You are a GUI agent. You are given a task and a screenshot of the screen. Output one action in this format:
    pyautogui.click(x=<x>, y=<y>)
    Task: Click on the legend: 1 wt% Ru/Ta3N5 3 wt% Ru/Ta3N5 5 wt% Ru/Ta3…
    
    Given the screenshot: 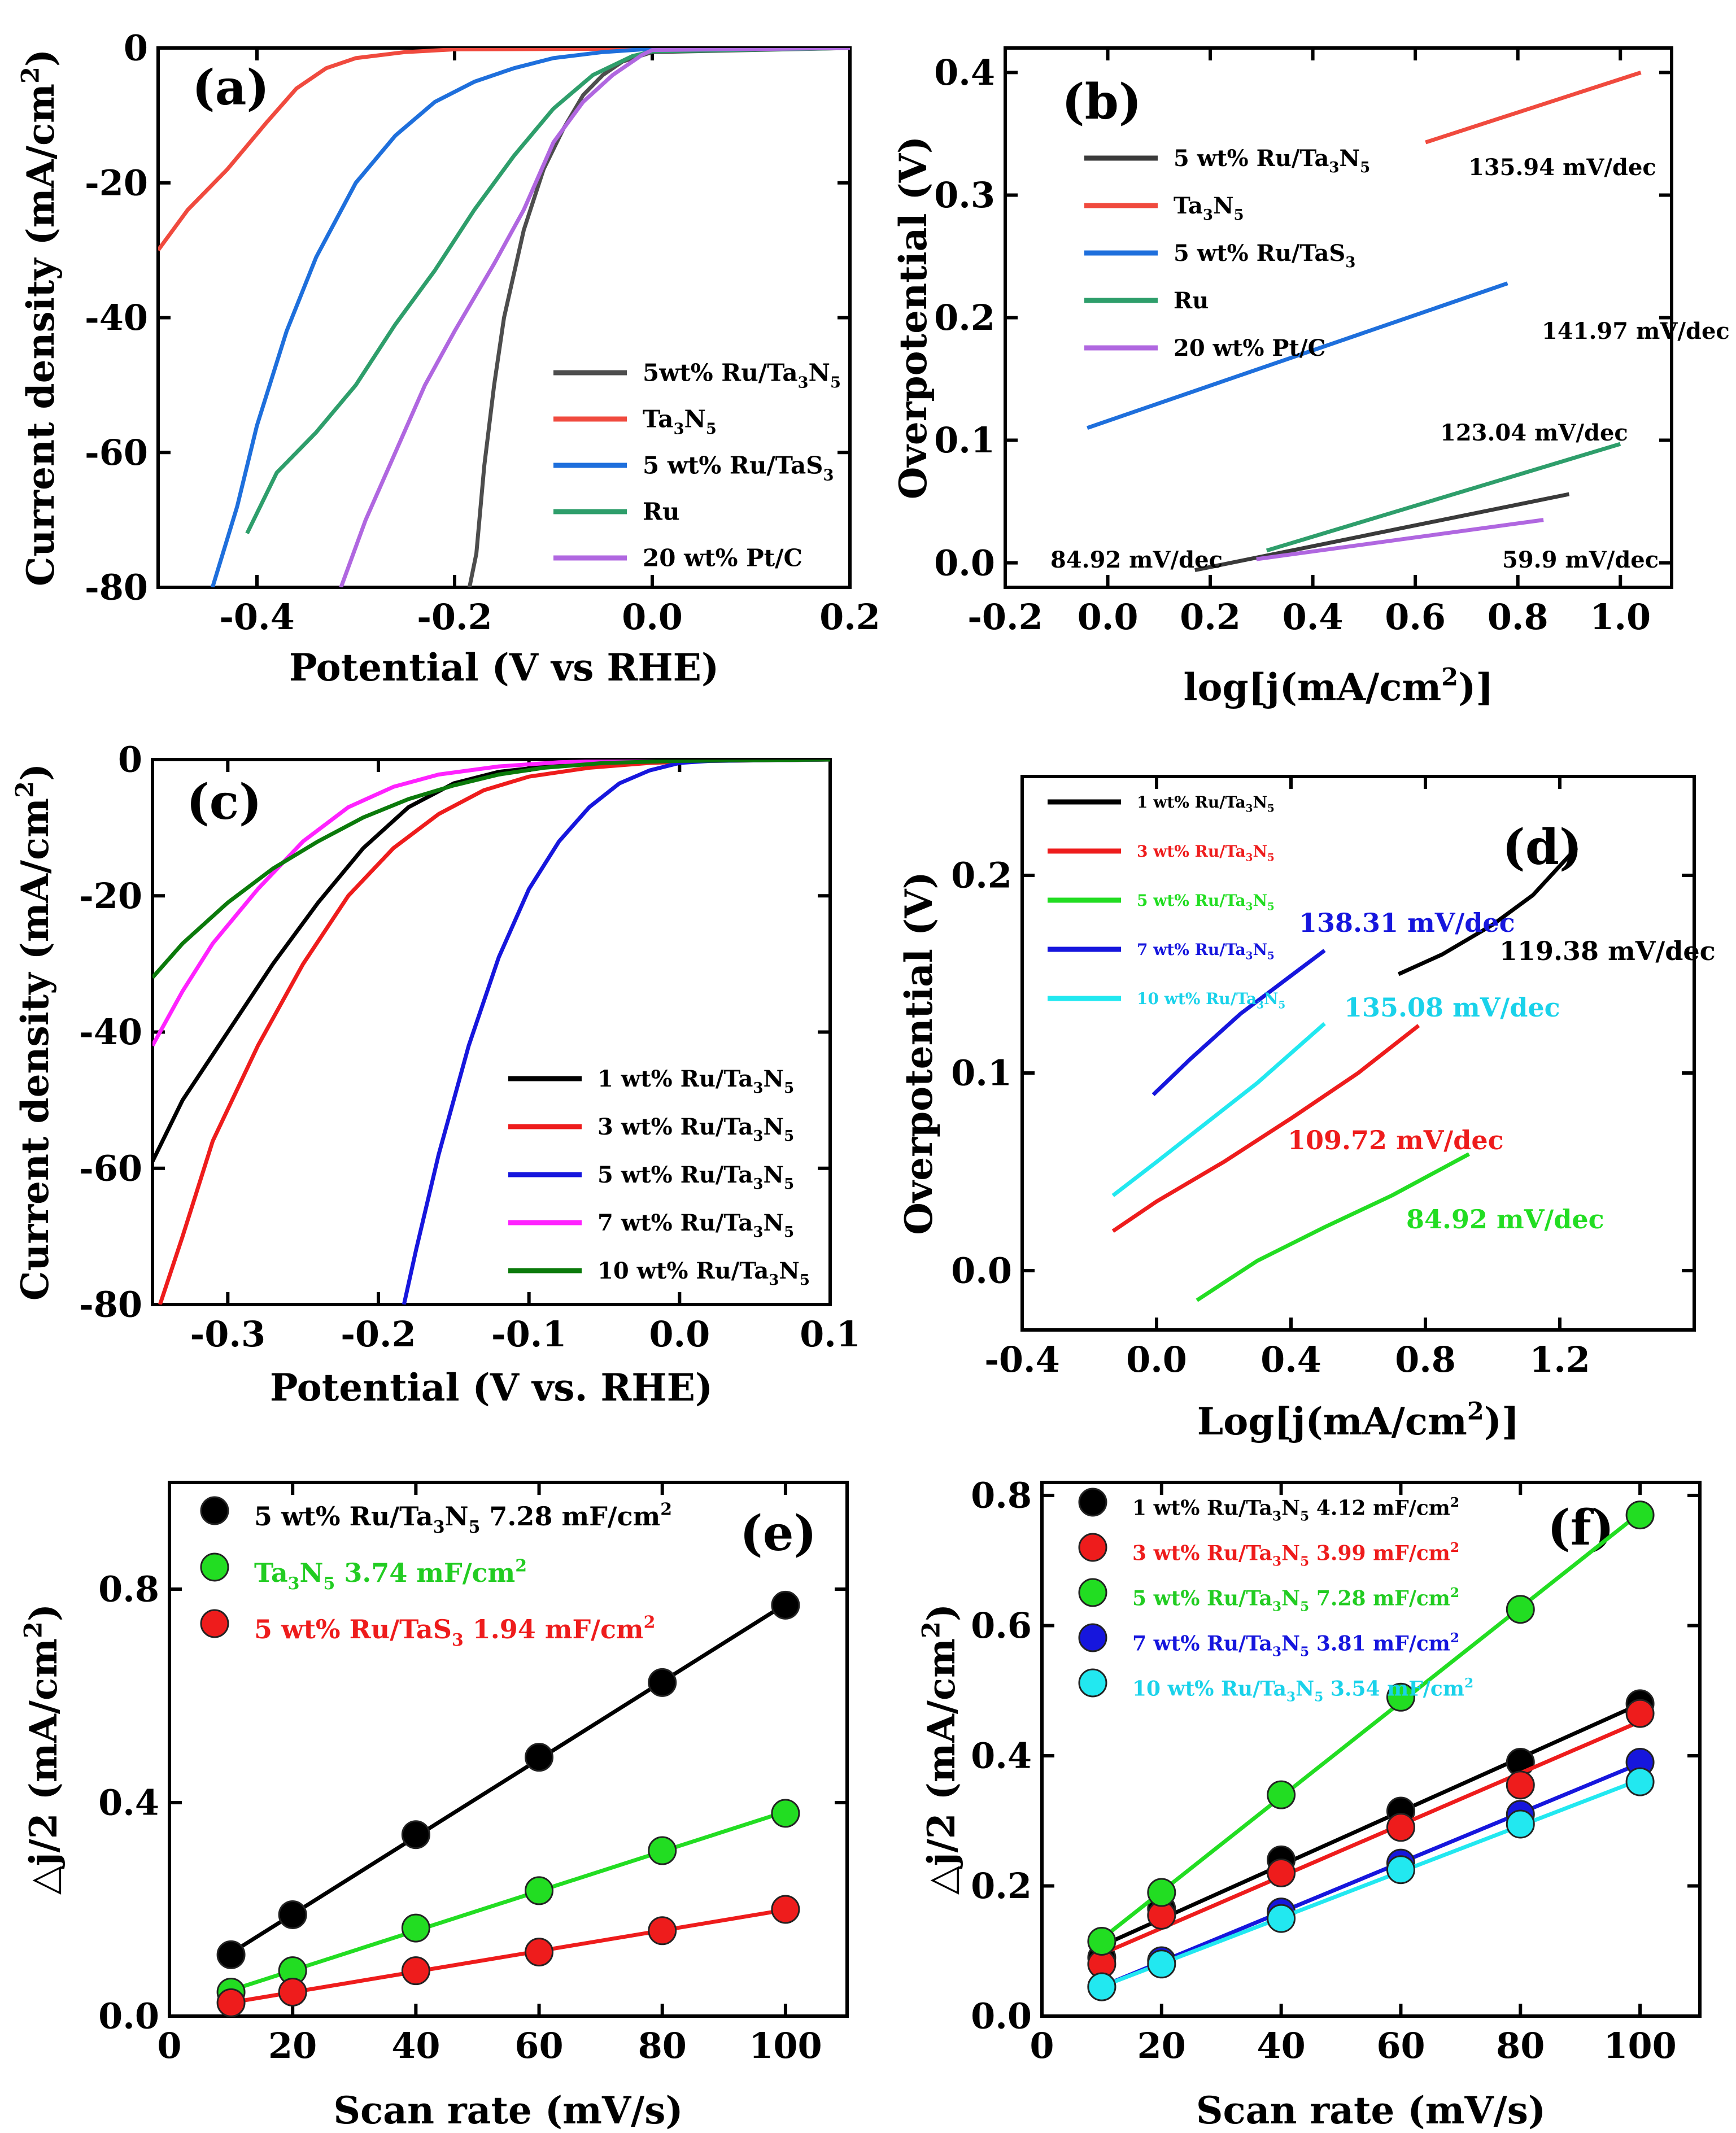 What is the action you would take?
    pyautogui.click(x=659, y=1177)
    